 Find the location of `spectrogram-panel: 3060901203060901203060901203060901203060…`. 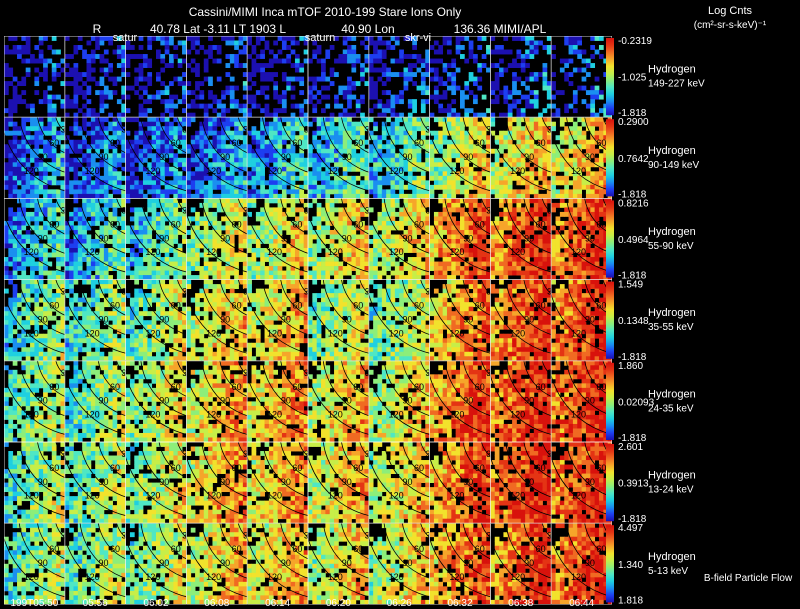

spectrogram-panel: 3060901203060901203060901203060901203060… is located at coordinates (351, 158).